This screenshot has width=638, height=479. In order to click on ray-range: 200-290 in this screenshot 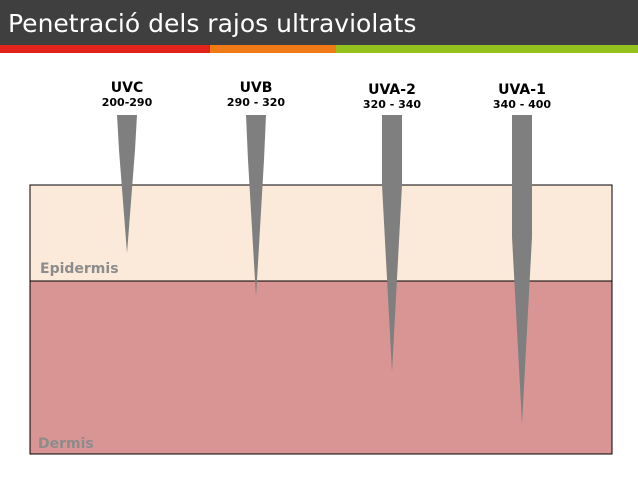, I will do `click(127, 102)`.